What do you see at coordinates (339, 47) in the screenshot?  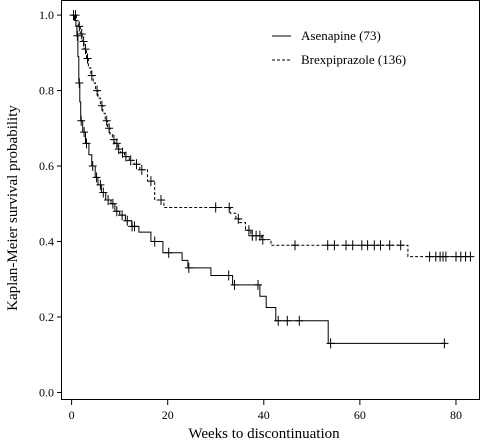 I see `legend: Asenapine (73) Brexpiprazole (136)` at bounding box center [339, 47].